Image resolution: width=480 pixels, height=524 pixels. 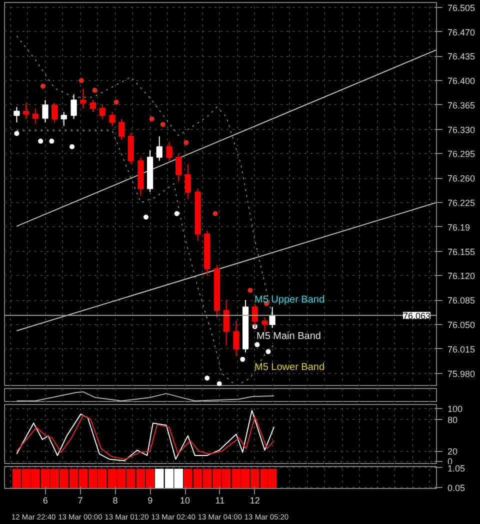 What do you see at coordinates (462, 276) in the screenshot?
I see `y-tick-label: 76.120` at bounding box center [462, 276].